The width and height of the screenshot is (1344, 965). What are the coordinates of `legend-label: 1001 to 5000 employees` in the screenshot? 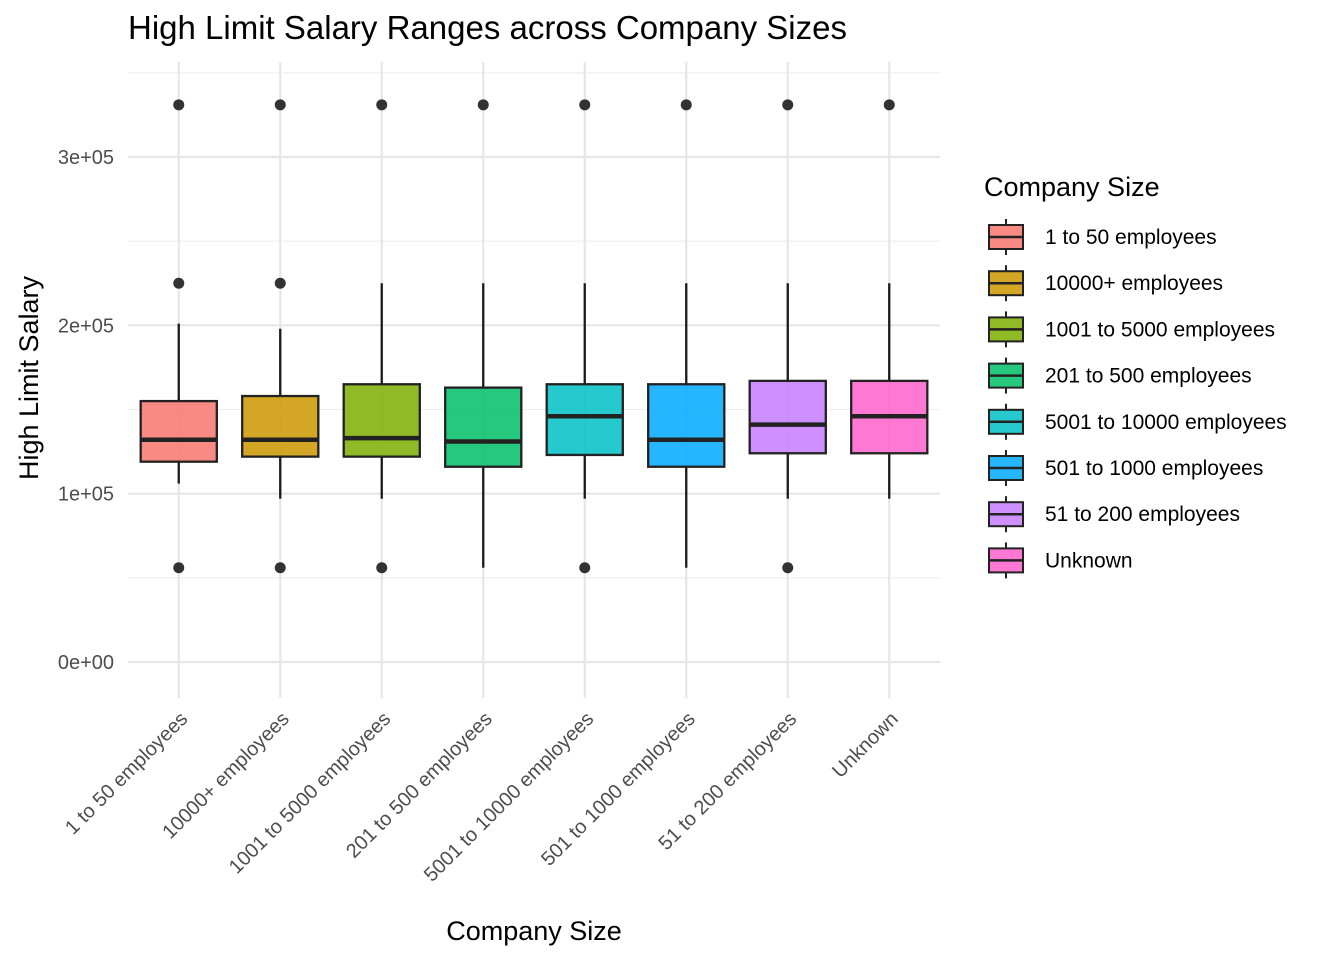 It's located at (1160, 329).